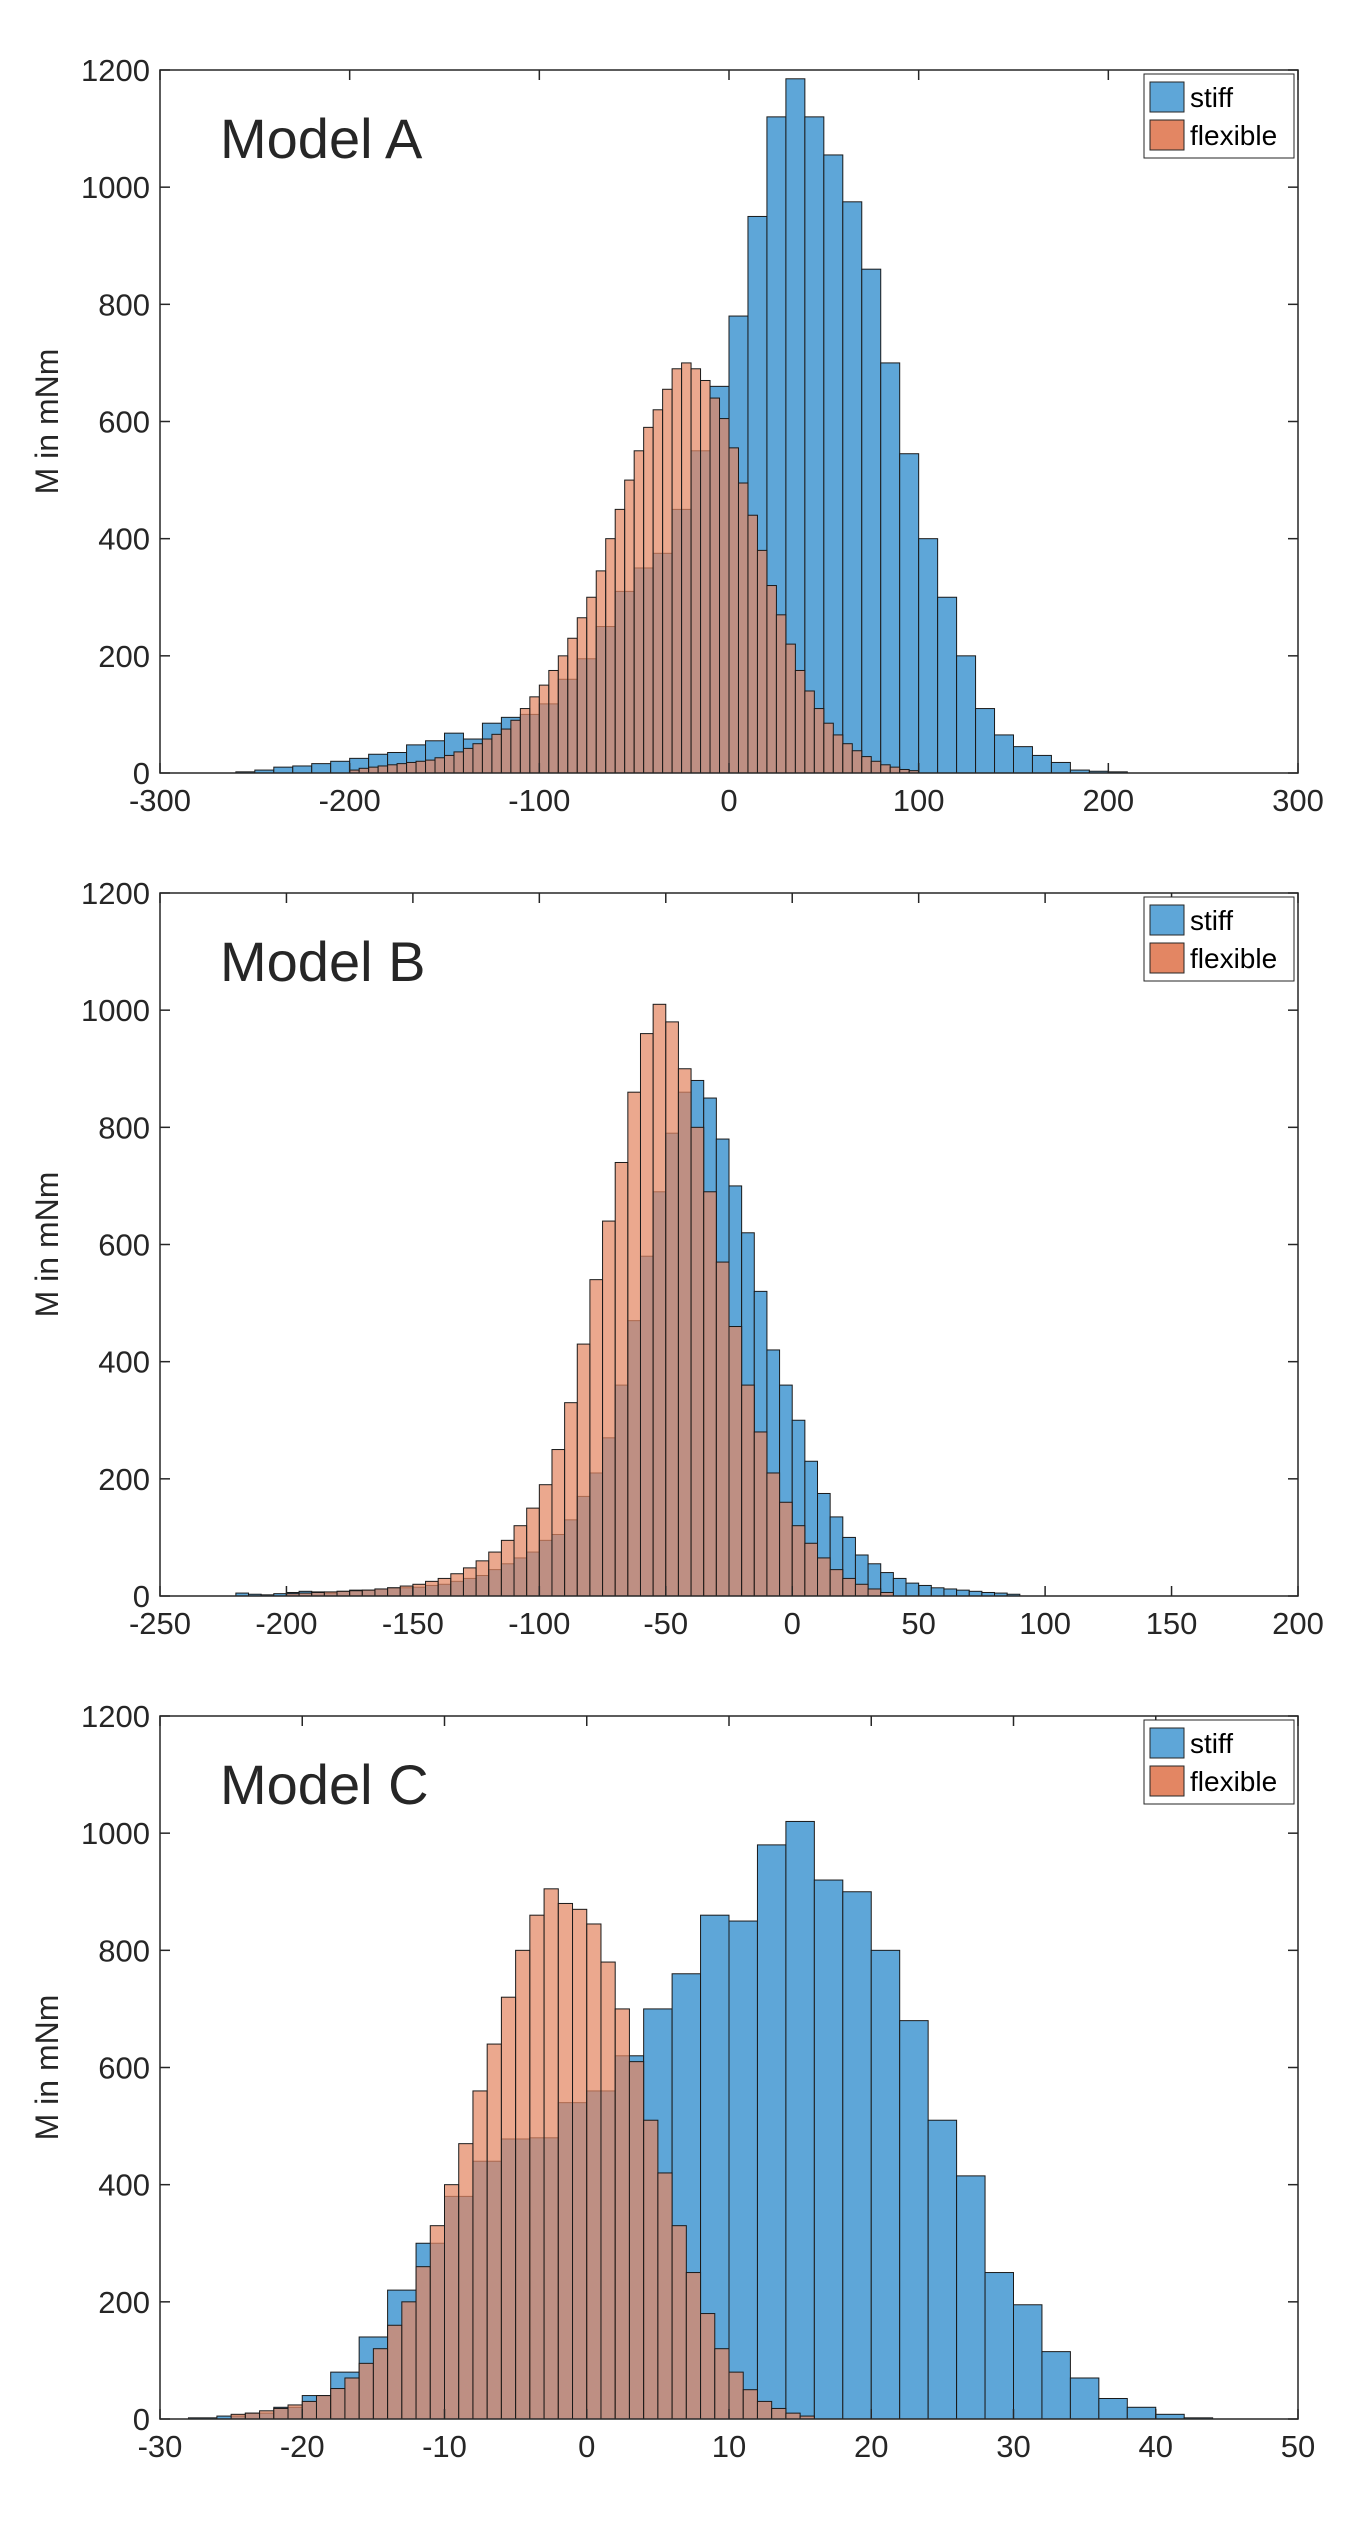 Image resolution: width=1353 pixels, height=2521 pixels. I want to click on stiff-legend-swatch, so click(1167, 1743).